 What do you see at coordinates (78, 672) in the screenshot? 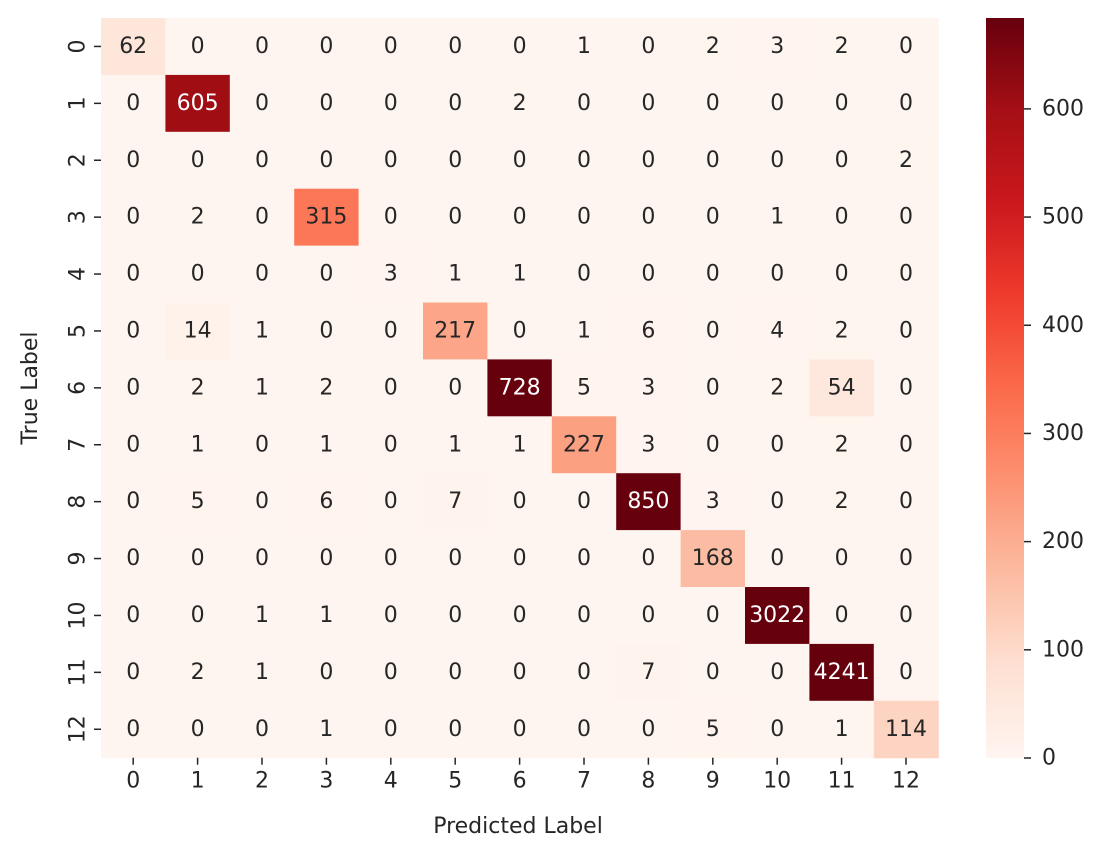
I see `y-tick-label: 11` at bounding box center [78, 672].